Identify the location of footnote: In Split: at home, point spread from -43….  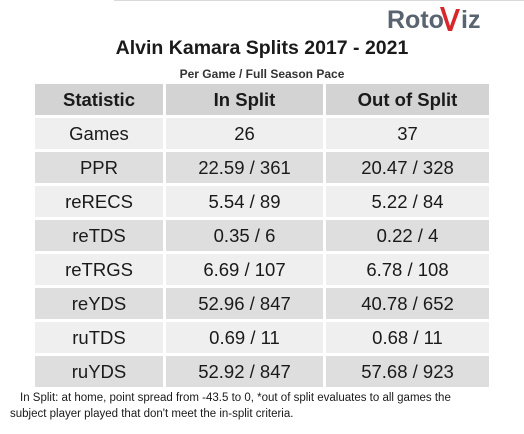
(245, 406).